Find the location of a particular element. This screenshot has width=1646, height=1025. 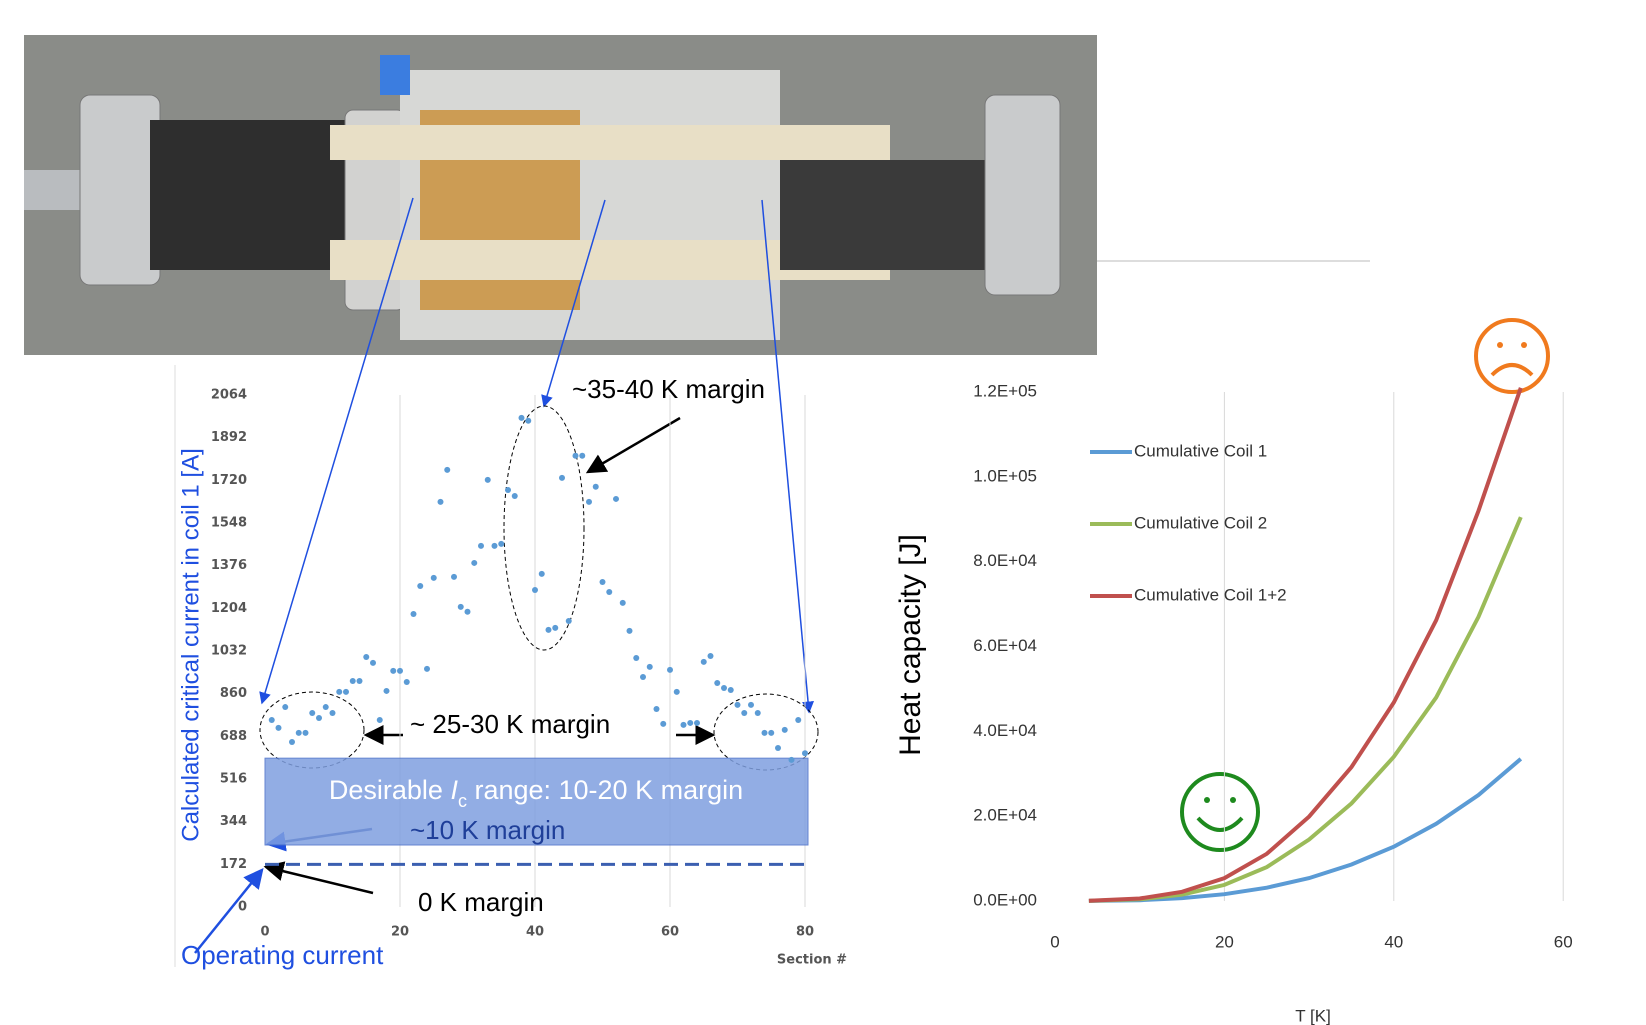

y-tick-label: 0 is located at coordinates (242, 907).